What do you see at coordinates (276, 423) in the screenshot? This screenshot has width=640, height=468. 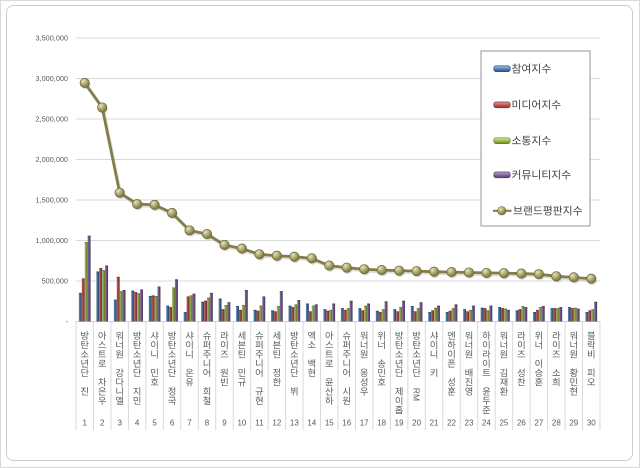 I see `svg-text: 12` at bounding box center [276, 423].